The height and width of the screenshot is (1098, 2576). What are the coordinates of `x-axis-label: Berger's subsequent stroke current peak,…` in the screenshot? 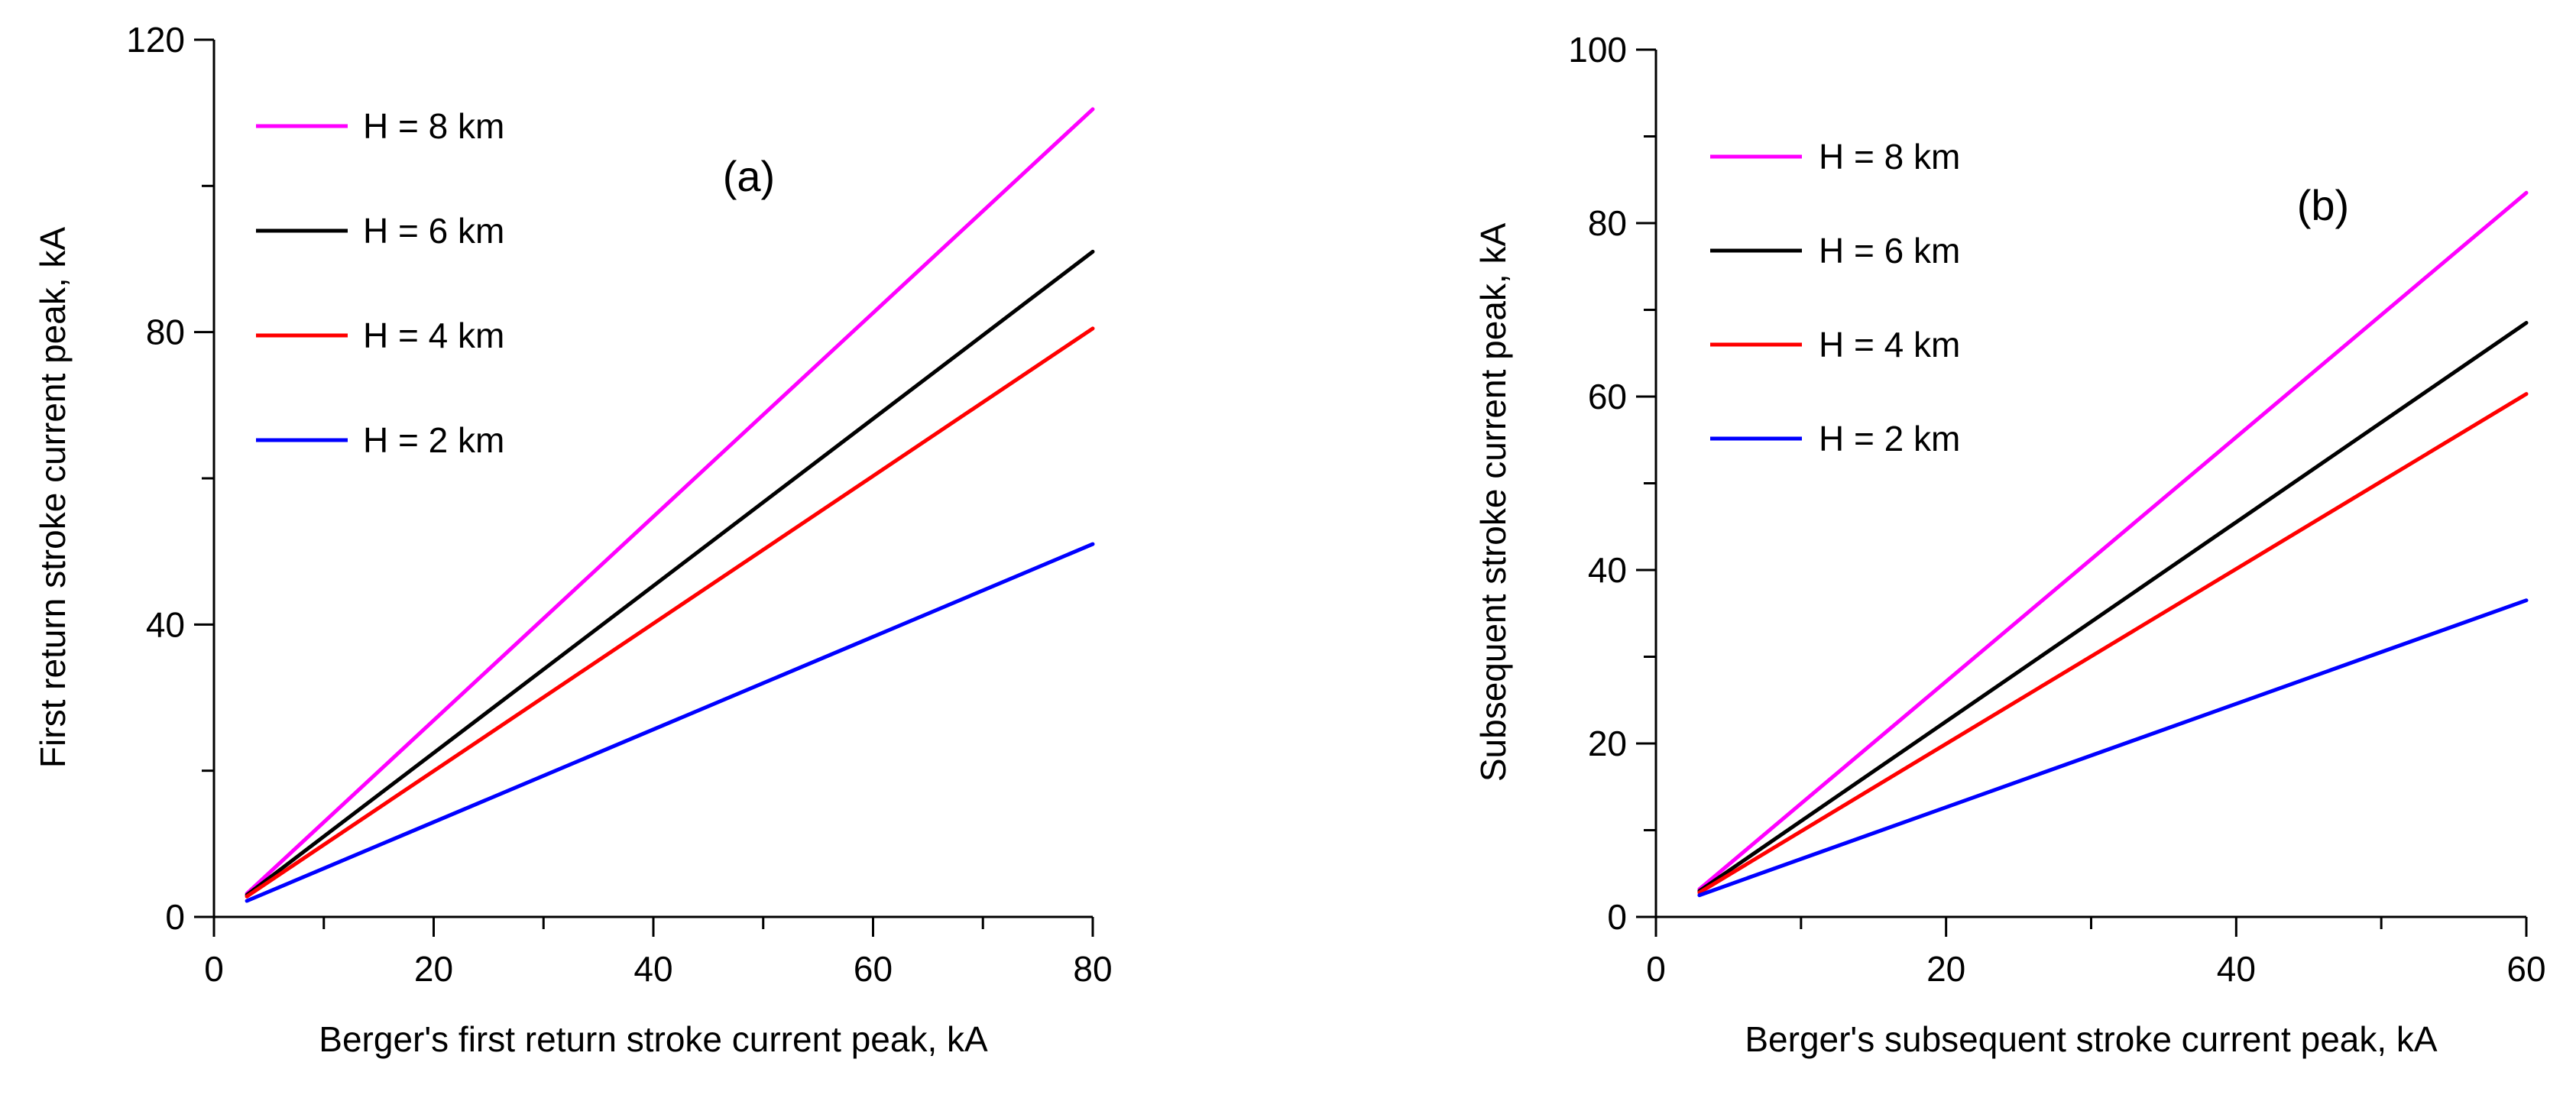 It's located at (2091, 1039).